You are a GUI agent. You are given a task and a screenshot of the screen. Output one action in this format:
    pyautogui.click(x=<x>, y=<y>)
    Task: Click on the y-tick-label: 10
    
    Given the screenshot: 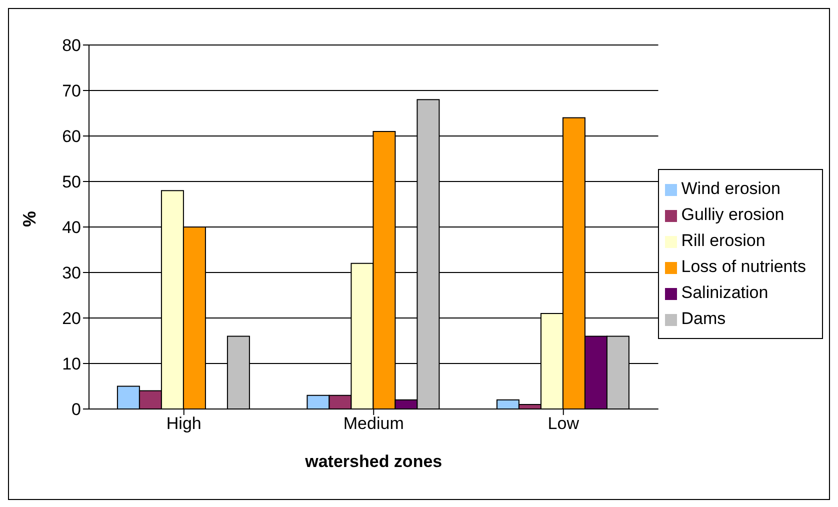 What is the action you would take?
    pyautogui.click(x=71, y=364)
    